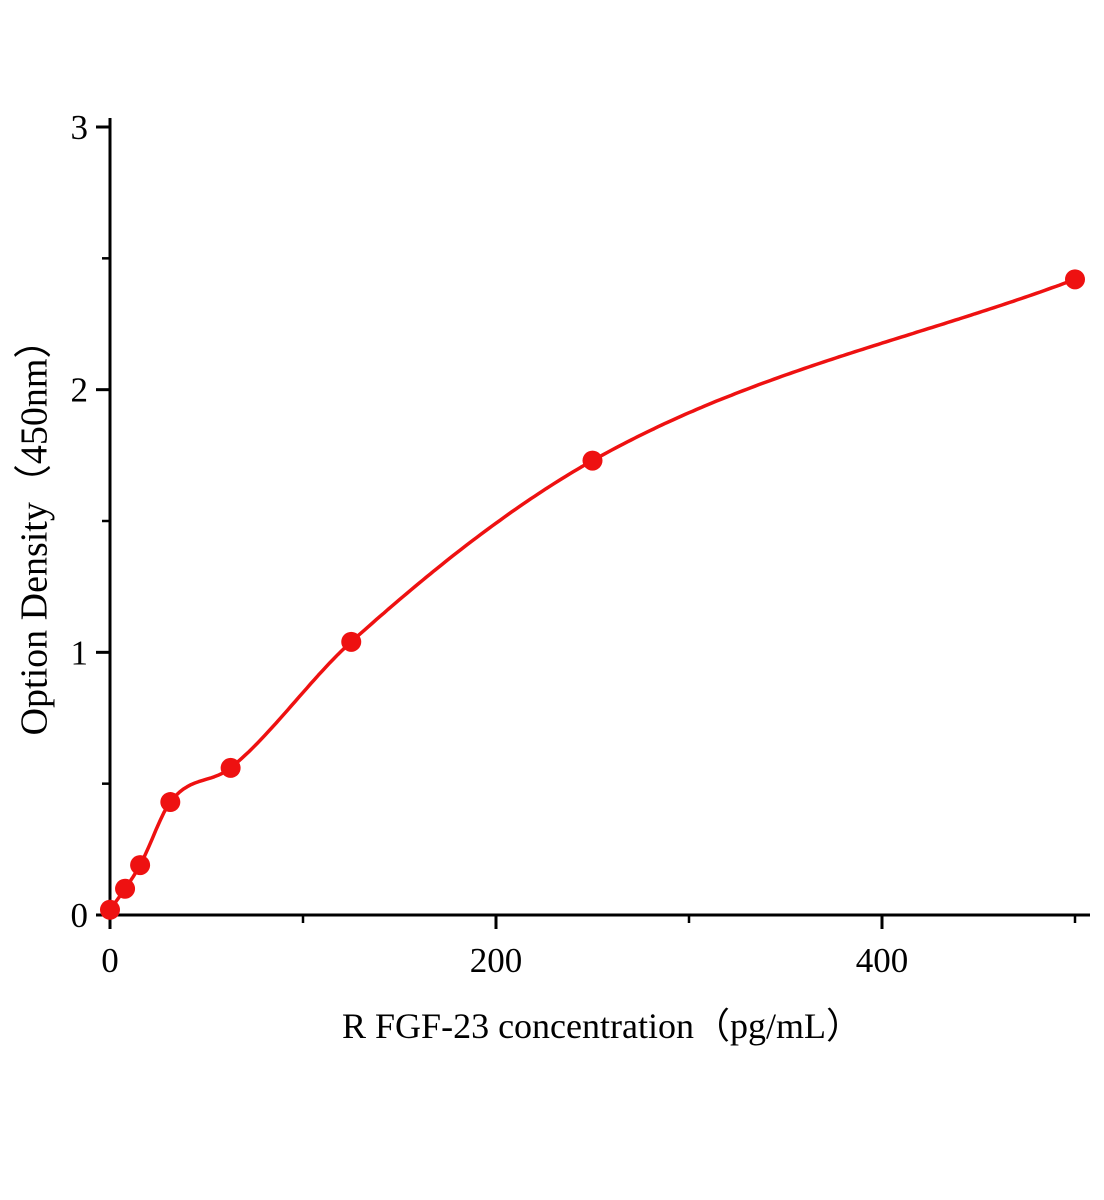 The width and height of the screenshot is (1104, 1200). What do you see at coordinates (110, 960) in the screenshot?
I see `x-tick-label: 0` at bounding box center [110, 960].